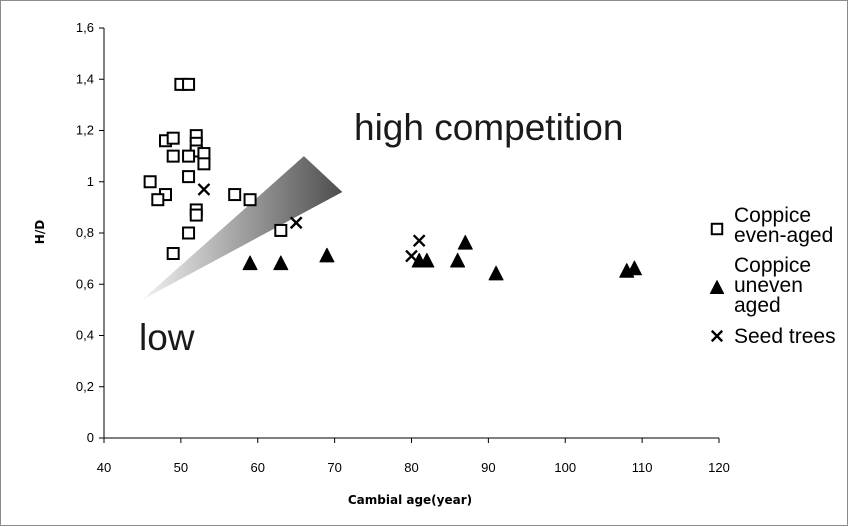  What do you see at coordinates (719, 467) in the screenshot?
I see `x-tick-label: 120` at bounding box center [719, 467].